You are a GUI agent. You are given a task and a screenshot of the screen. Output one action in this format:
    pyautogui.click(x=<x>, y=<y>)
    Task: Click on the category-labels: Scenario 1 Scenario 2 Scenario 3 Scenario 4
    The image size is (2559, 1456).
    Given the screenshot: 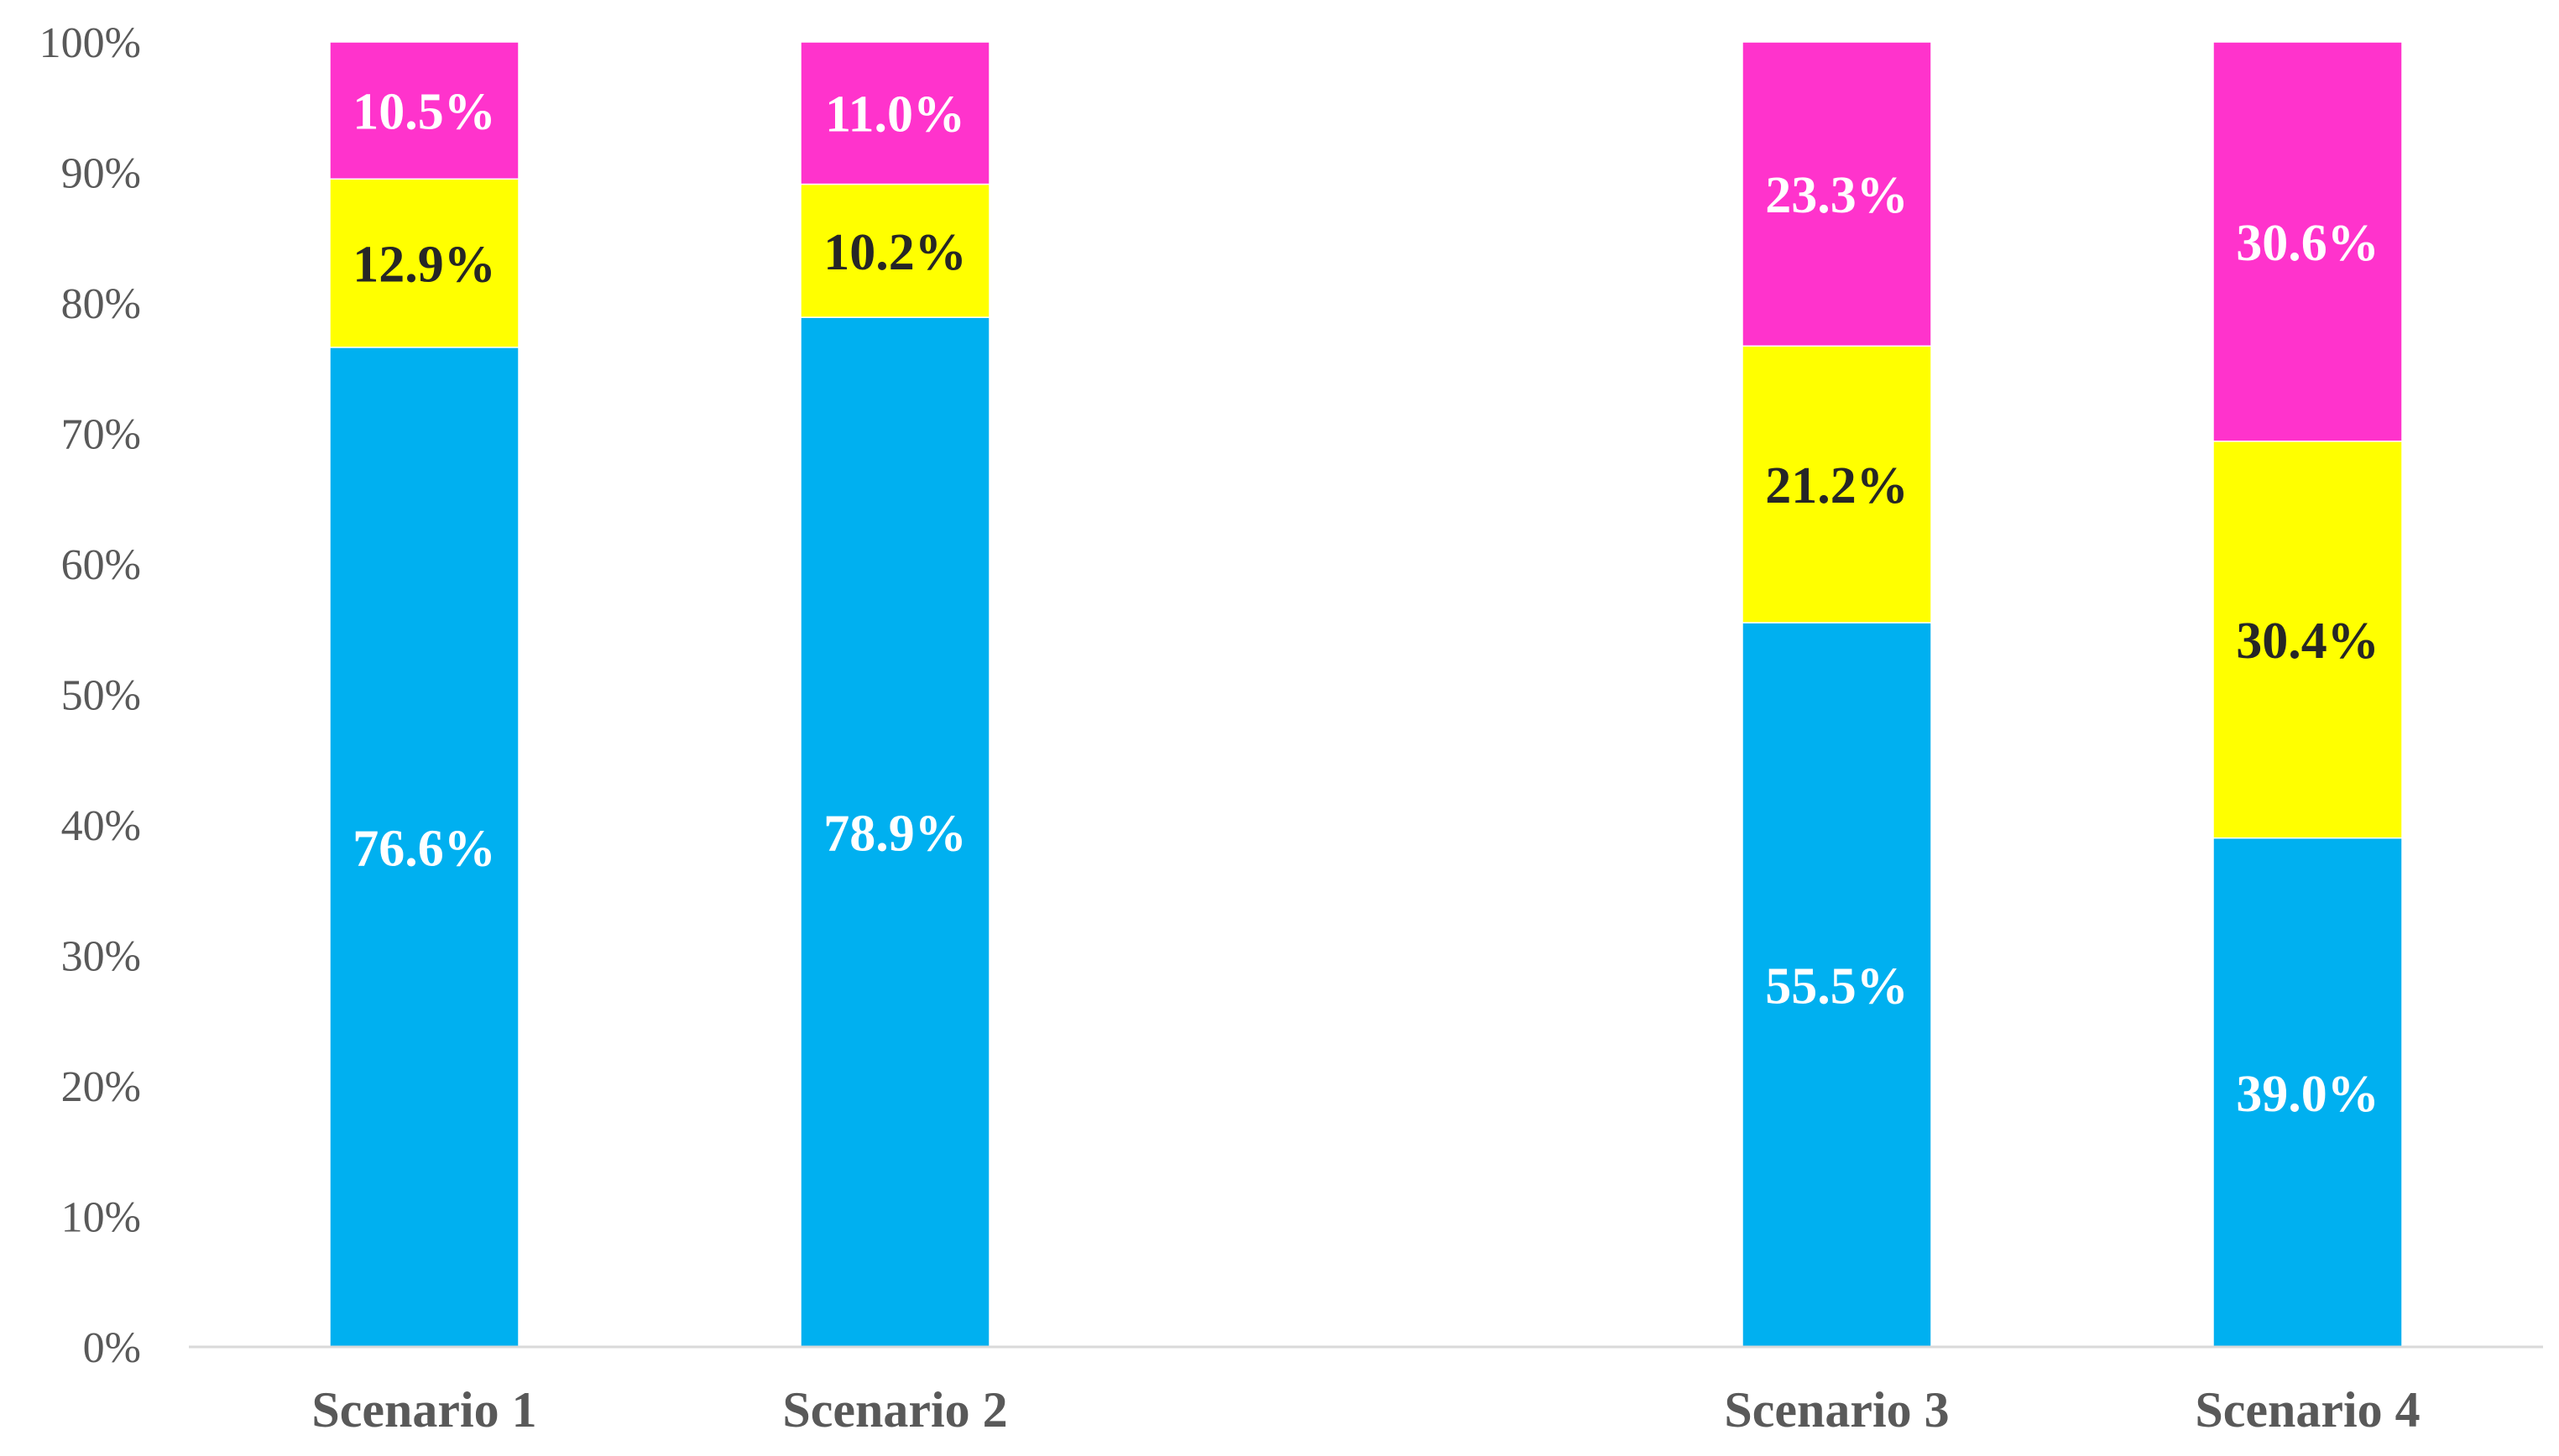 What is the action you would take?
    pyautogui.click(x=1365, y=1410)
    